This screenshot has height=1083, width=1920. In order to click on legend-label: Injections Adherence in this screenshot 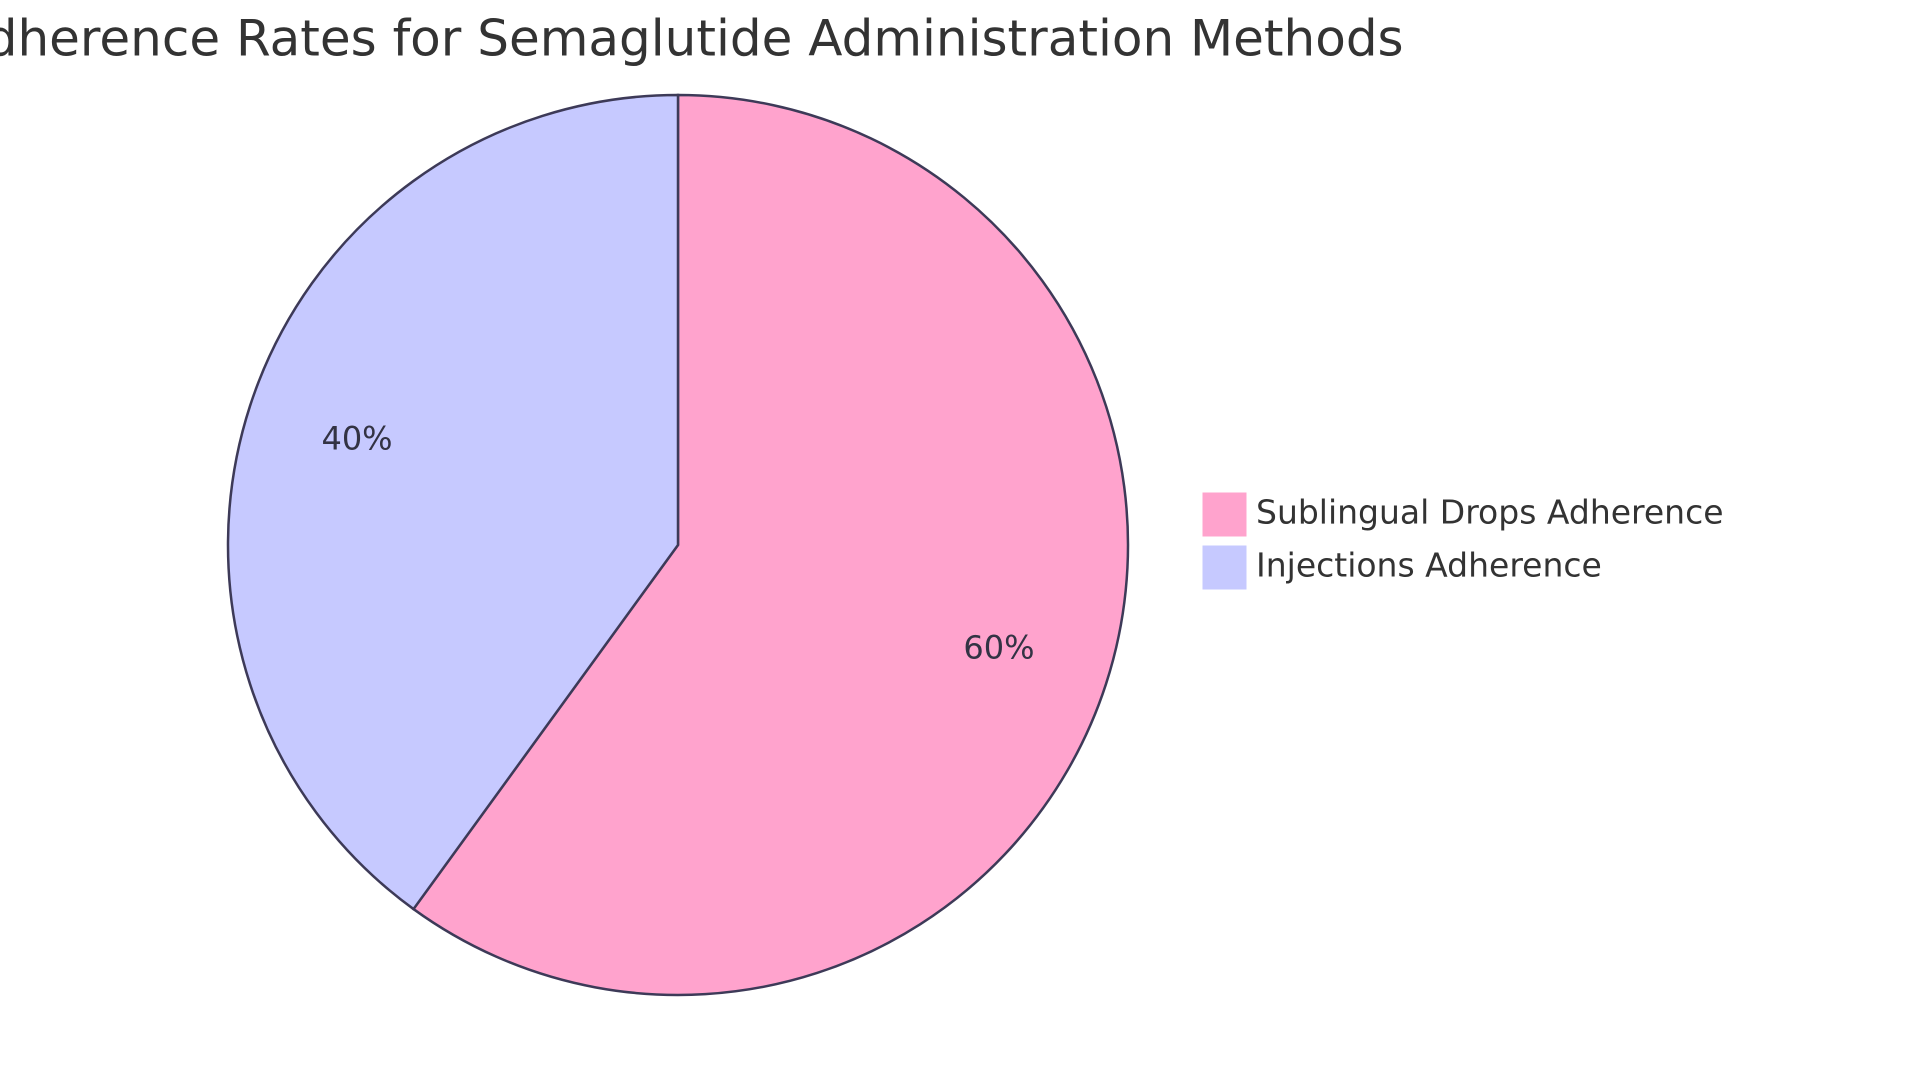, I will do `click(1429, 565)`.